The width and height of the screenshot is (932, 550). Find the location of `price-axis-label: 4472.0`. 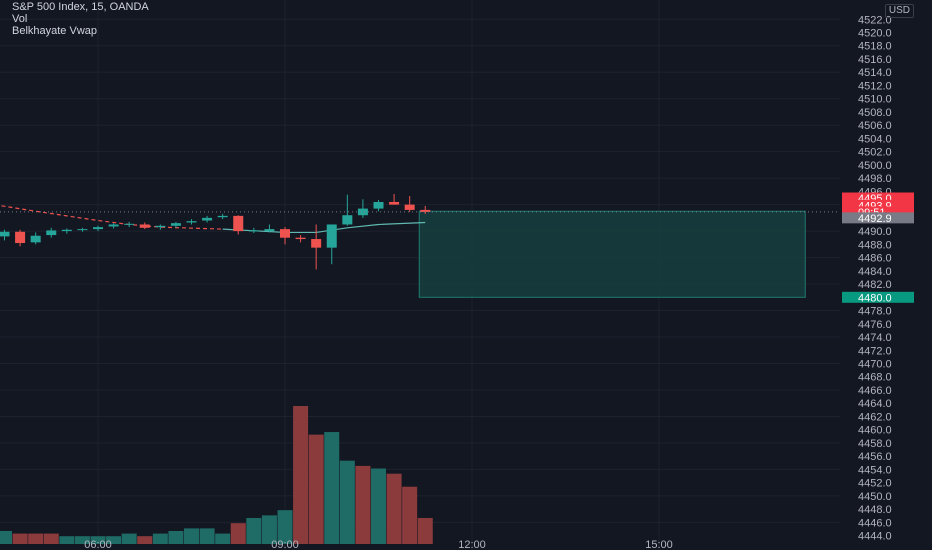

price-axis-label: 4472.0 is located at coordinates (875, 351).